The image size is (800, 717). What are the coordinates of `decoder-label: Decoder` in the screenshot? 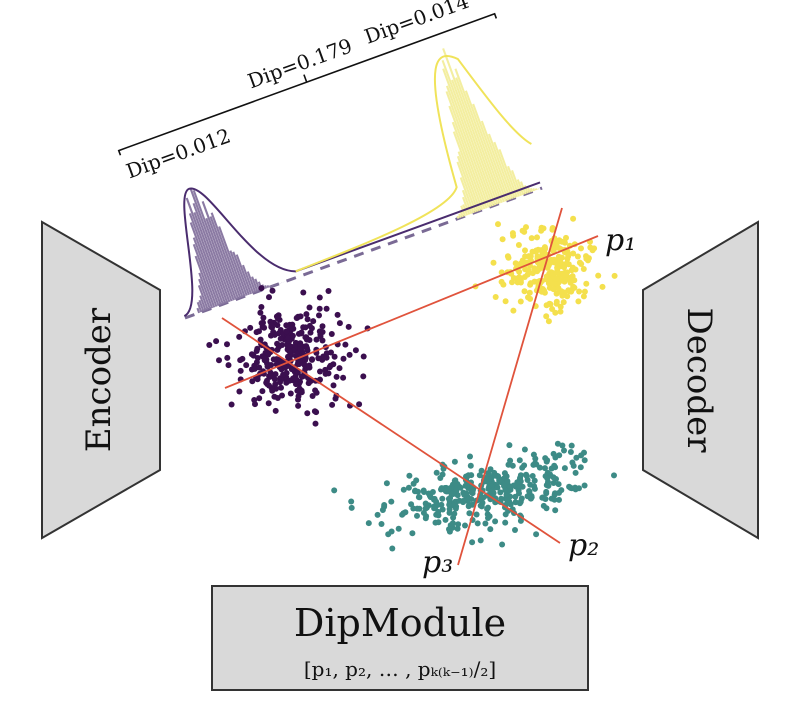 It's located at (699, 380).